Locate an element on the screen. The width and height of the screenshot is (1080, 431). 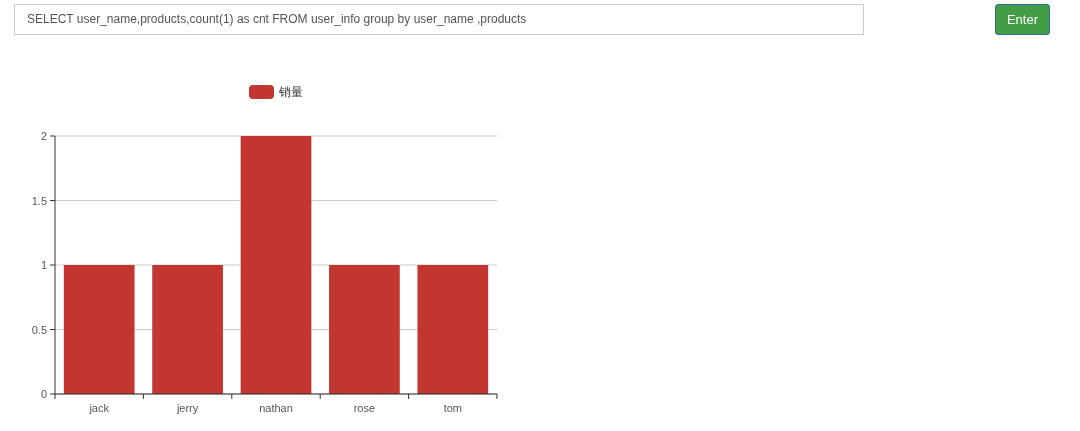
x-tick-label: nathan is located at coordinates (276, 408).